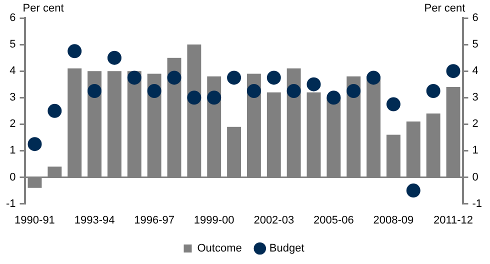  What do you see at coordinates (274, 220) in the screenshot?
I see `x-tick-label: 2002-03` at bounding box center [274, 220].